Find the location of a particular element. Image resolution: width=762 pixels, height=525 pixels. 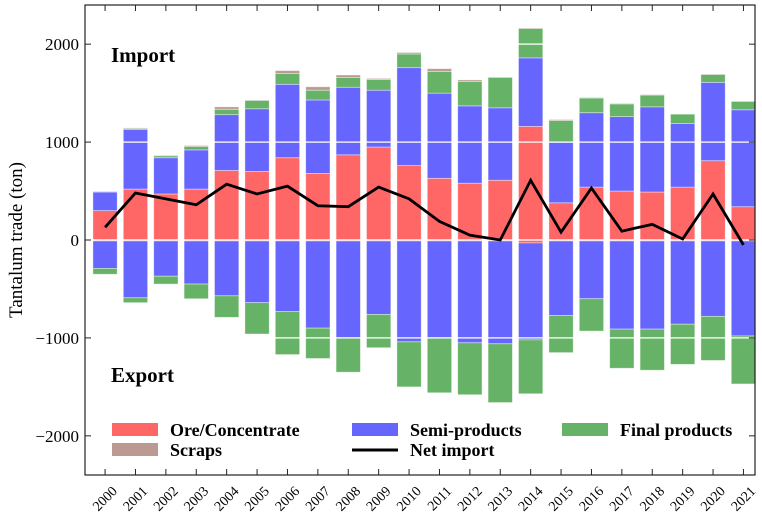

bar-export-final-products-2001 is located at coordinates (135, 300).